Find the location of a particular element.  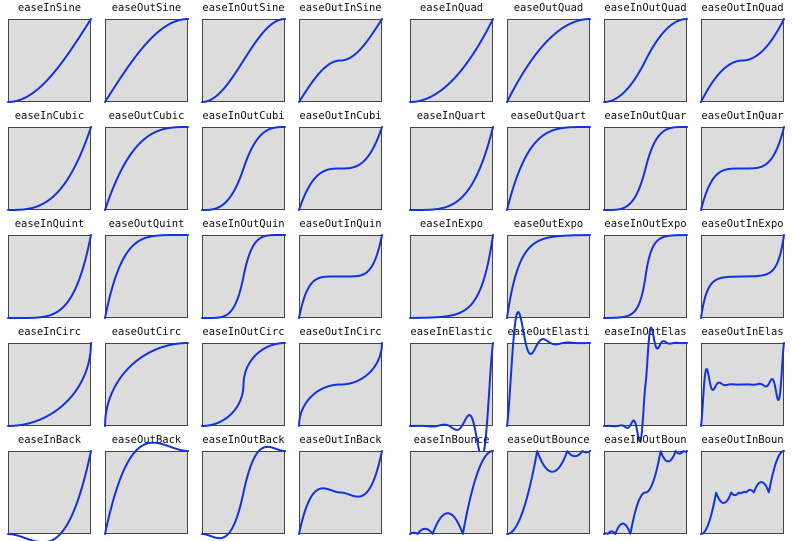

plot-title: easeOutSine is located at coordinates (146, 8).